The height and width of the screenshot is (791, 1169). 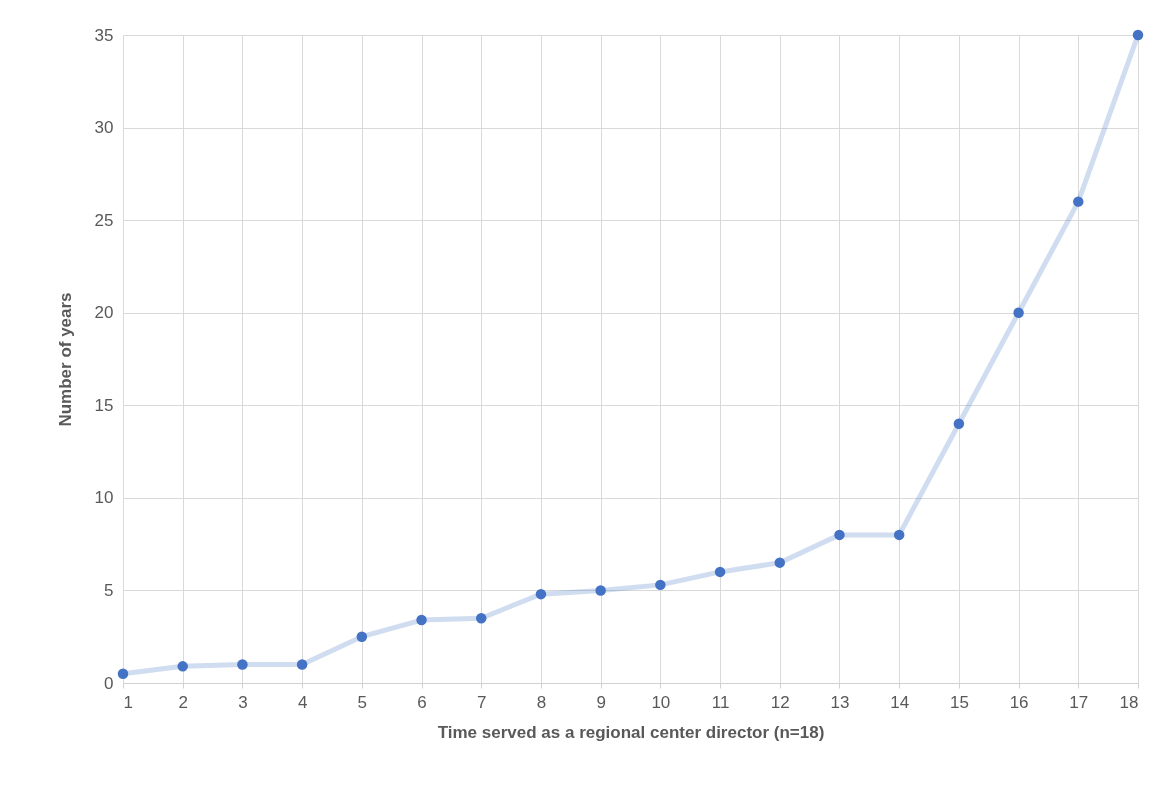 What do you see at coordinates (1129, 702) in the screenshot?
I see `x-tick-label: 18` at bounding box center [1129, 702].